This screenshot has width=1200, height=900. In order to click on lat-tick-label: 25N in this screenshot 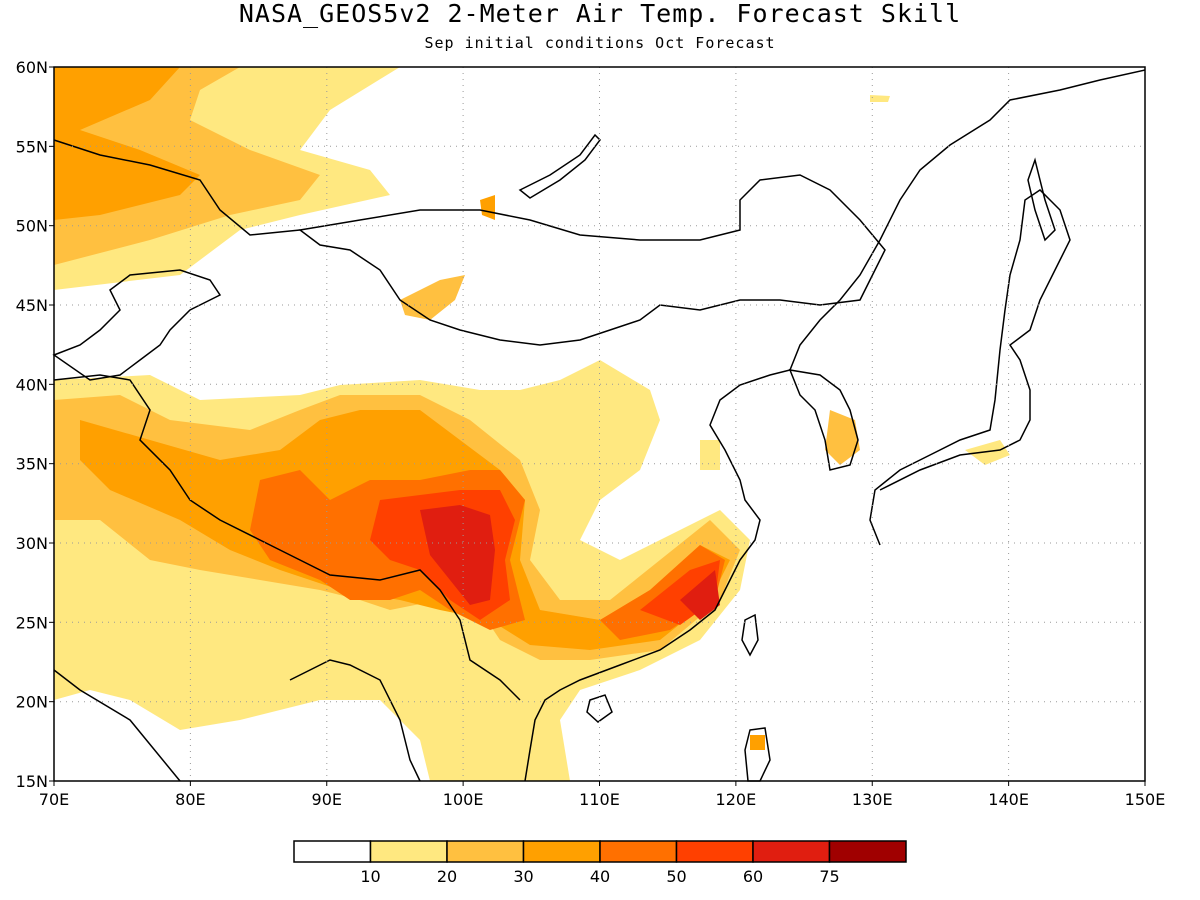, I will do `click(32, 622)`.